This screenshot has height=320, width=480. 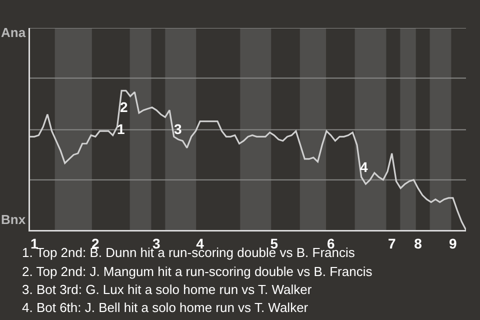 I want to click on annotation: 3, so click(x=178, y=129).